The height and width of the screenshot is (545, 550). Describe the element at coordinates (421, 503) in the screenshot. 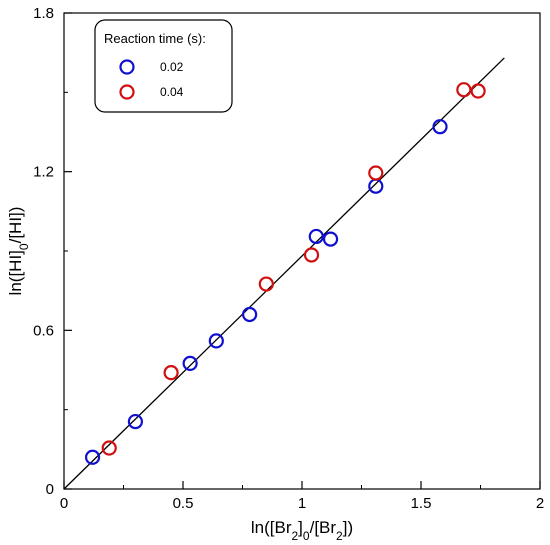

I see `x-tick-label: 1.5` at that location.